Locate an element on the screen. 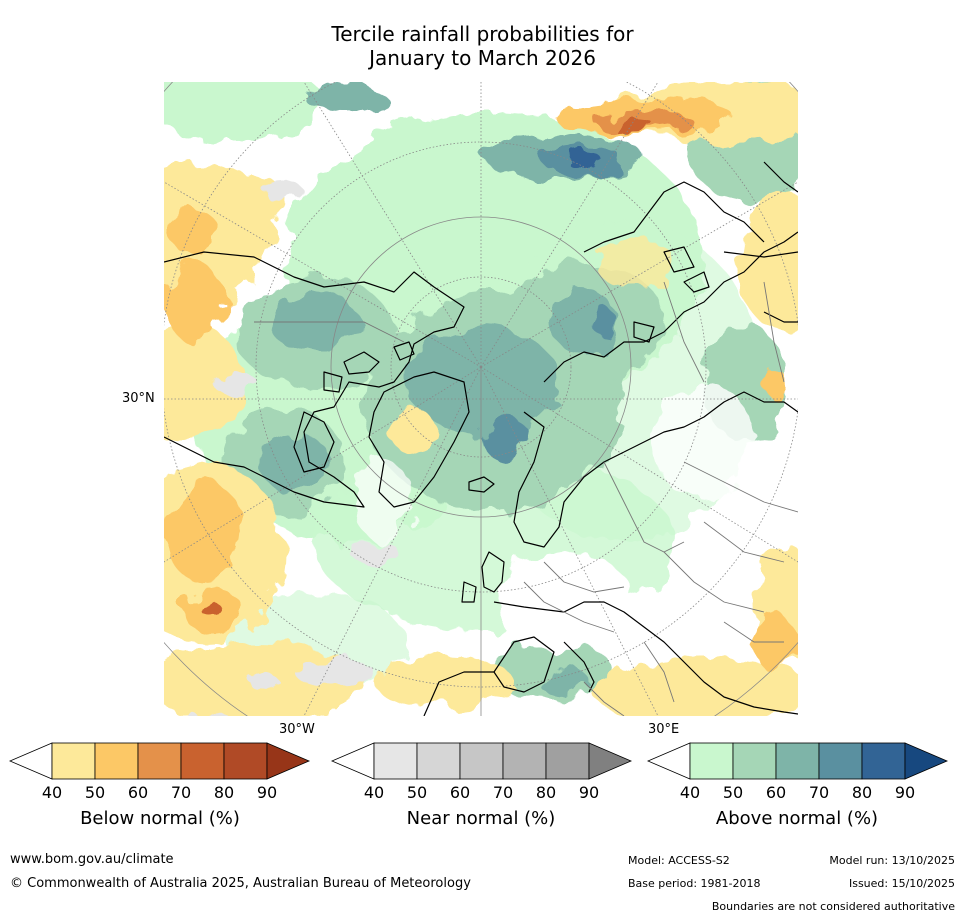  latitude-label-30n: 30°N is located at coordinates (138, 398).